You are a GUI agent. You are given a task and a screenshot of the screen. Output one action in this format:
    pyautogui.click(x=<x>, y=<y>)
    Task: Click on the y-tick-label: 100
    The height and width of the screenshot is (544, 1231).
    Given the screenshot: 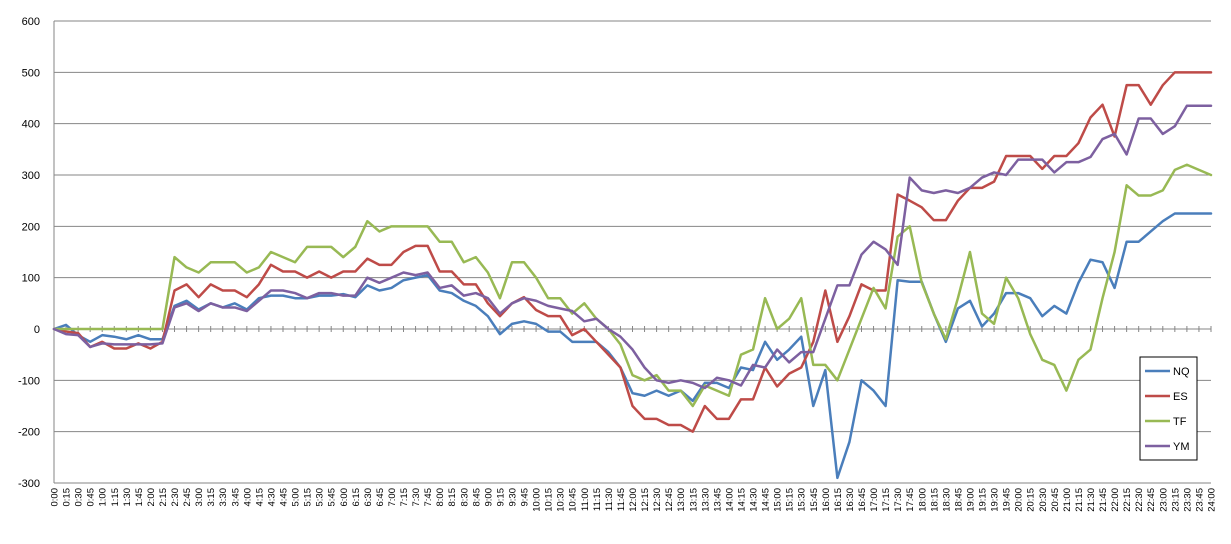 What is the action you would take?
    pyautogui.click(x=31, y=279)
    